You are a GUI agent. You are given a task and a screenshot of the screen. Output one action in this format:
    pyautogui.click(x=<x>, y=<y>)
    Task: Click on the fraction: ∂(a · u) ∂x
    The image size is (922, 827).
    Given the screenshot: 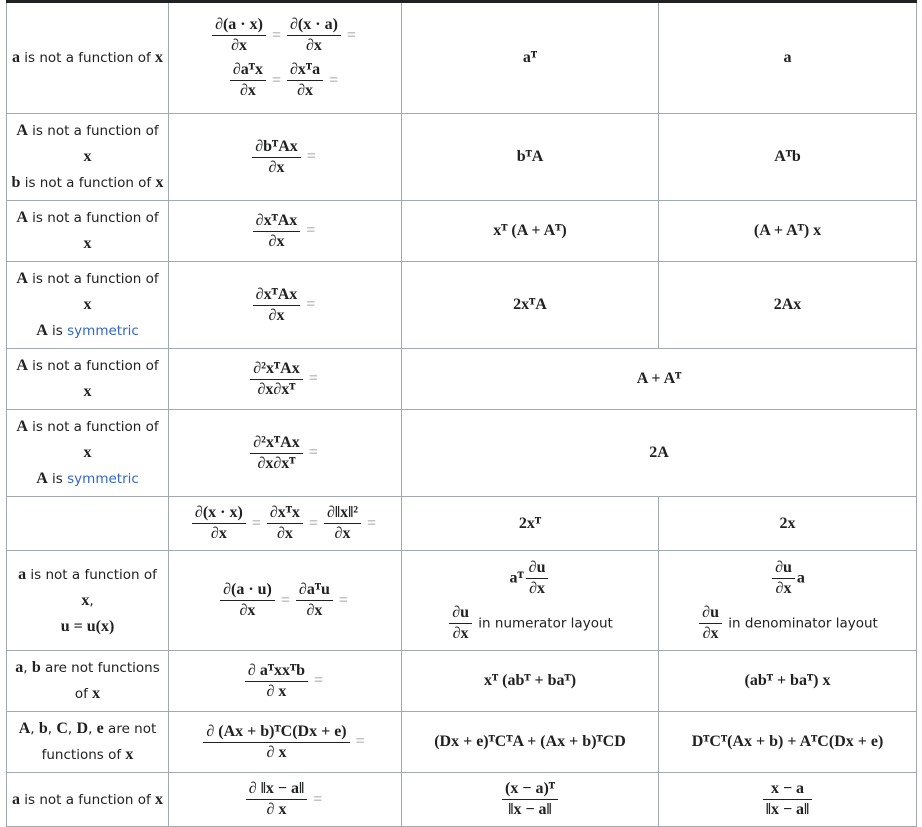 What is the action you would take?
    pyautogui.click(x=247, y=600)
    